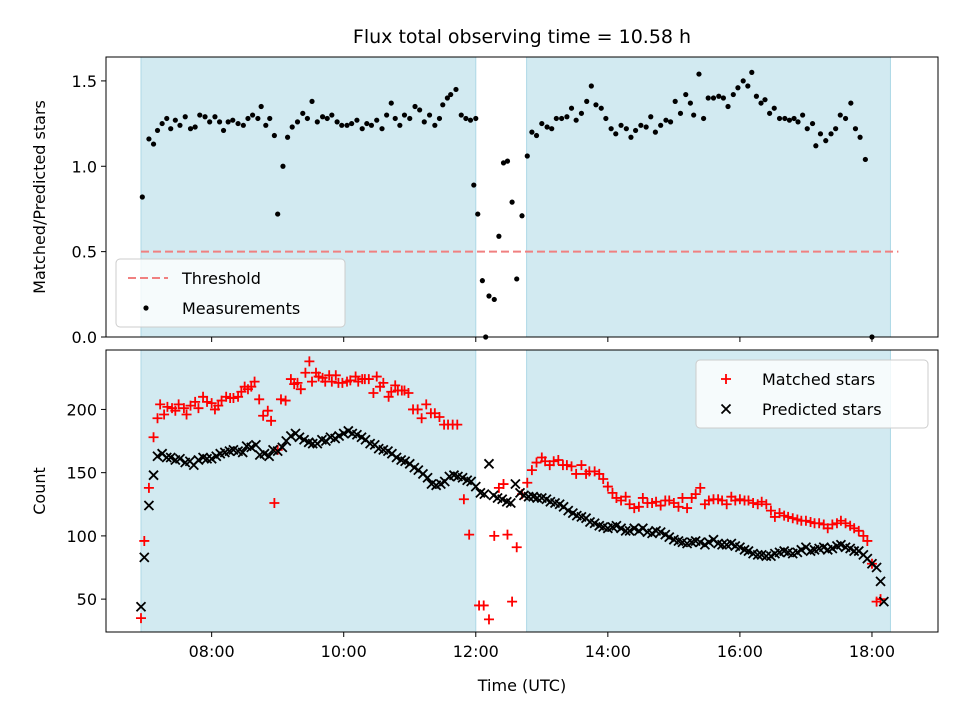 The image size is (960, 720). I want to click on legend: Matched stars Predicted stars, so click(812, 394).